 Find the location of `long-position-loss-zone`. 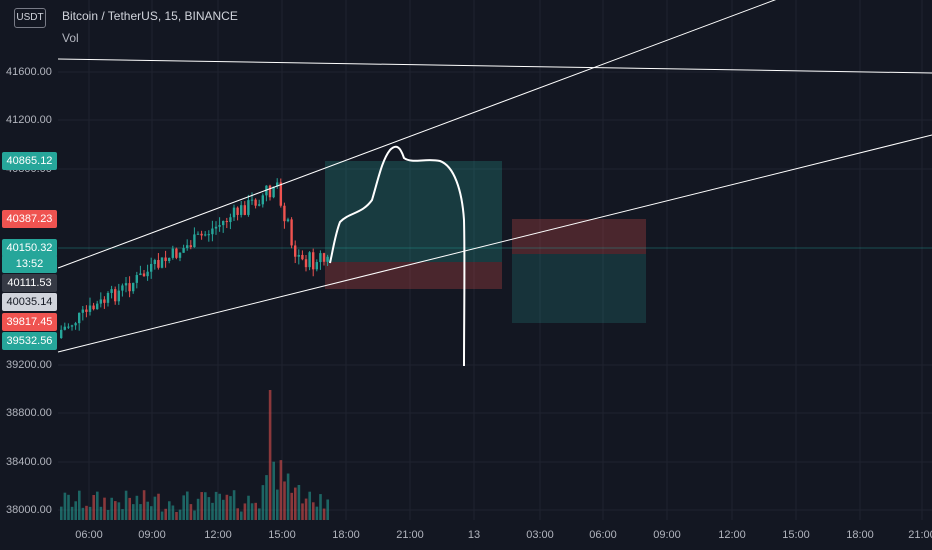

long-position-loss-zone is located at coordinates (413, 275).